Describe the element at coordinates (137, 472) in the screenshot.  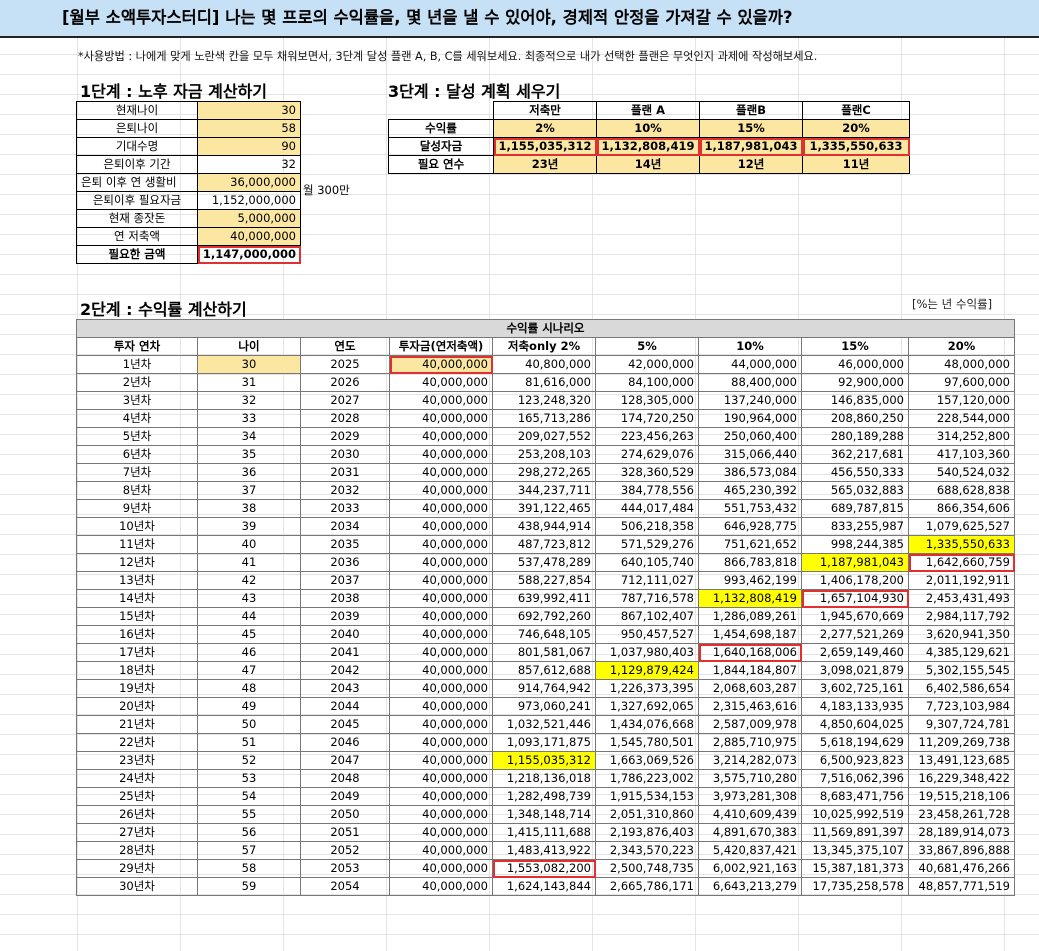
I see `table-cell: 7년차` at that location.